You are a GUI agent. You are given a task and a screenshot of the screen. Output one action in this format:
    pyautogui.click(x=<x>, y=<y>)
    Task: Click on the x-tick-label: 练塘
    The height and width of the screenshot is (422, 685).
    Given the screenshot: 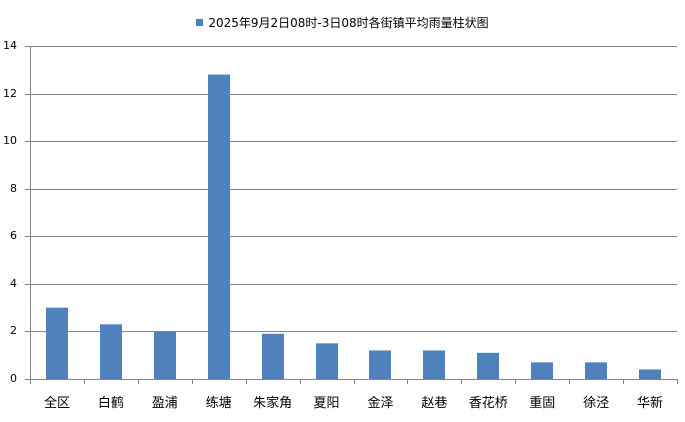 What is the action you would take?
    pyautogui.click(x=218, y=403)
    